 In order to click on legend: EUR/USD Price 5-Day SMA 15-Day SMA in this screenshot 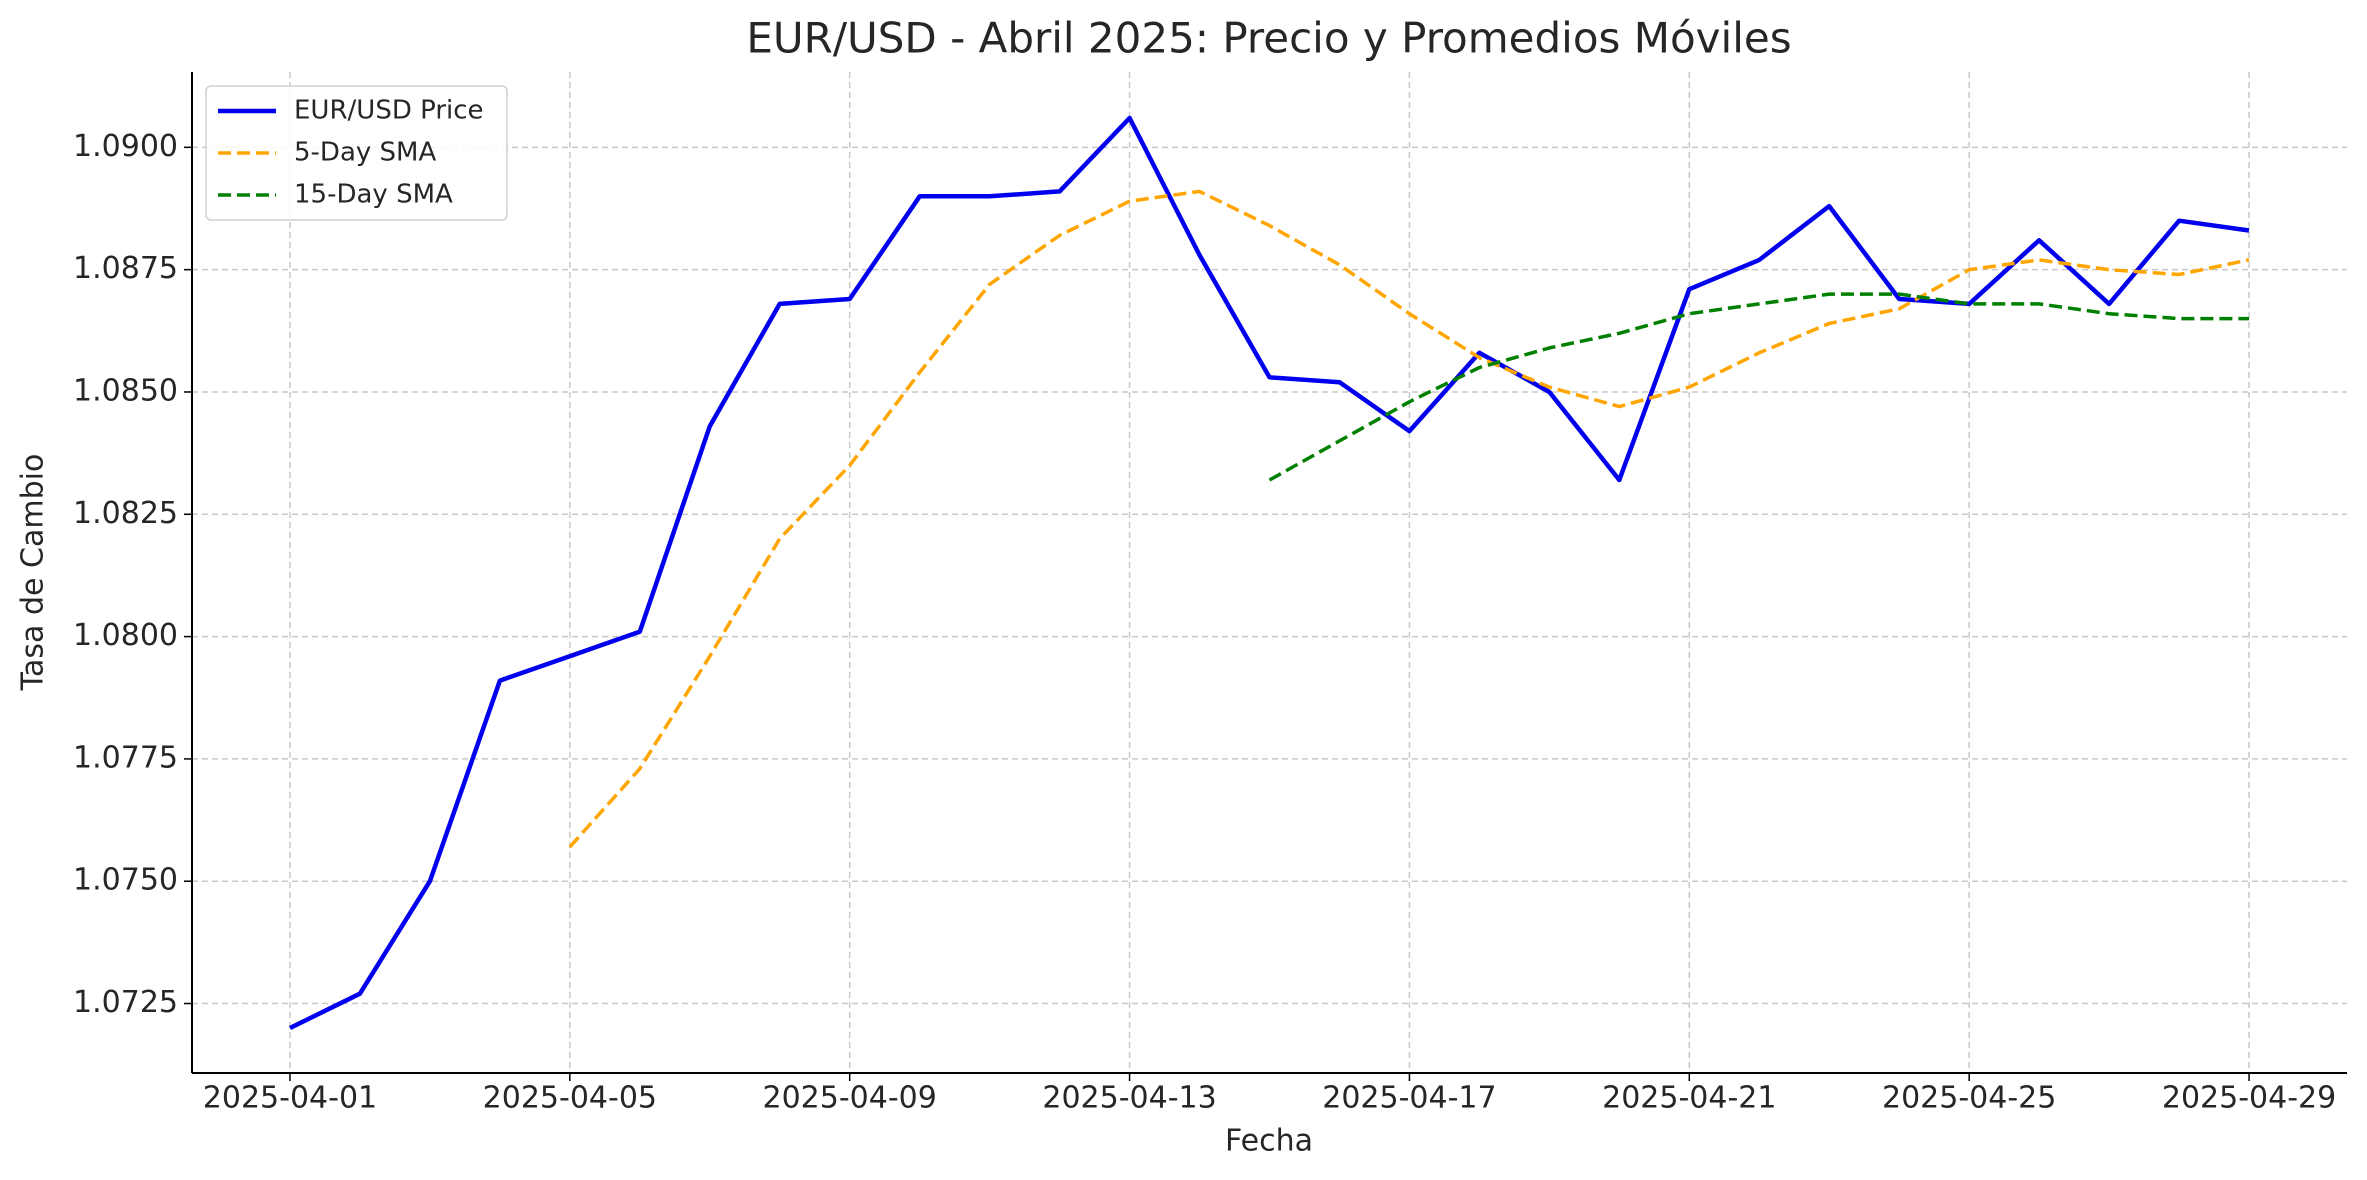, I will do `click(356, 153)`.